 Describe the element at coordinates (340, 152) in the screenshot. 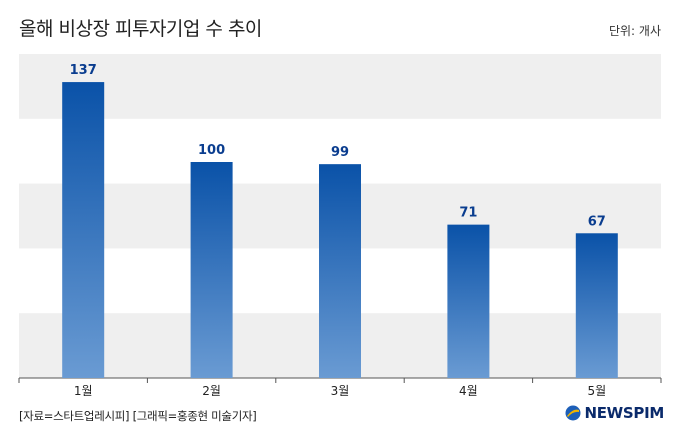

I see `data-label-3: 99` at that location.